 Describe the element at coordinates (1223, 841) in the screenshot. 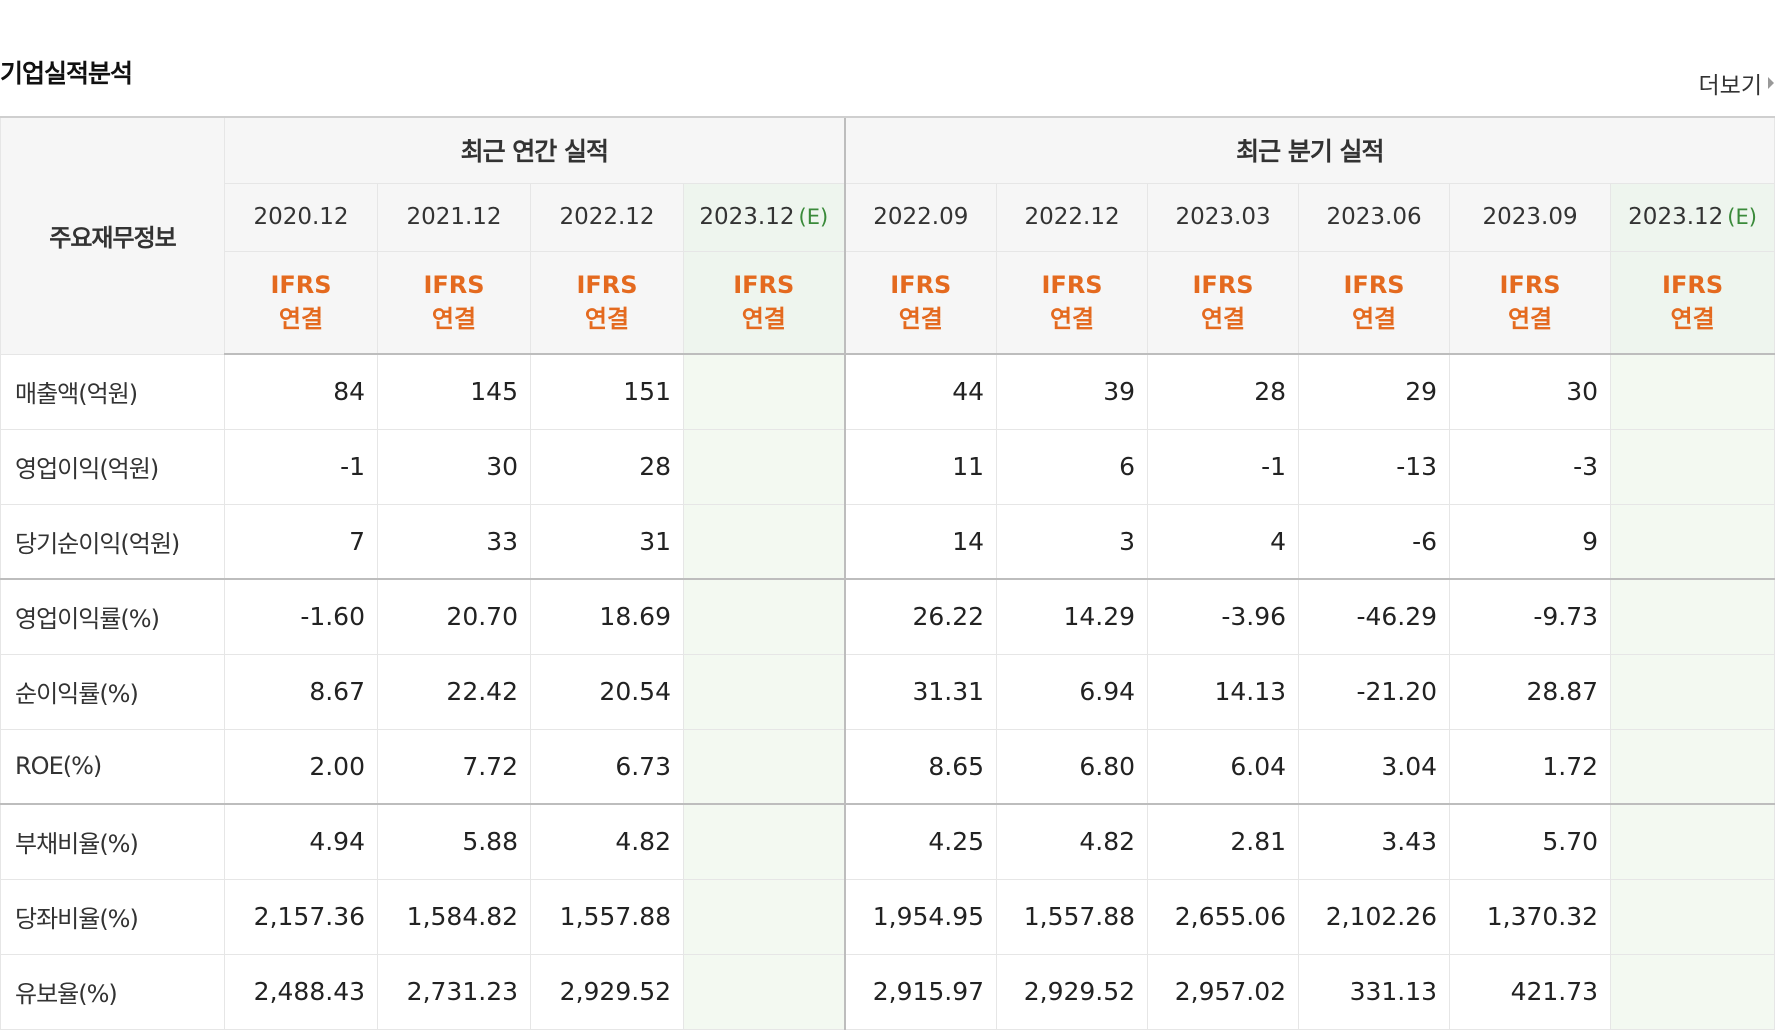

I see `value-cell: 2.81` at that location.